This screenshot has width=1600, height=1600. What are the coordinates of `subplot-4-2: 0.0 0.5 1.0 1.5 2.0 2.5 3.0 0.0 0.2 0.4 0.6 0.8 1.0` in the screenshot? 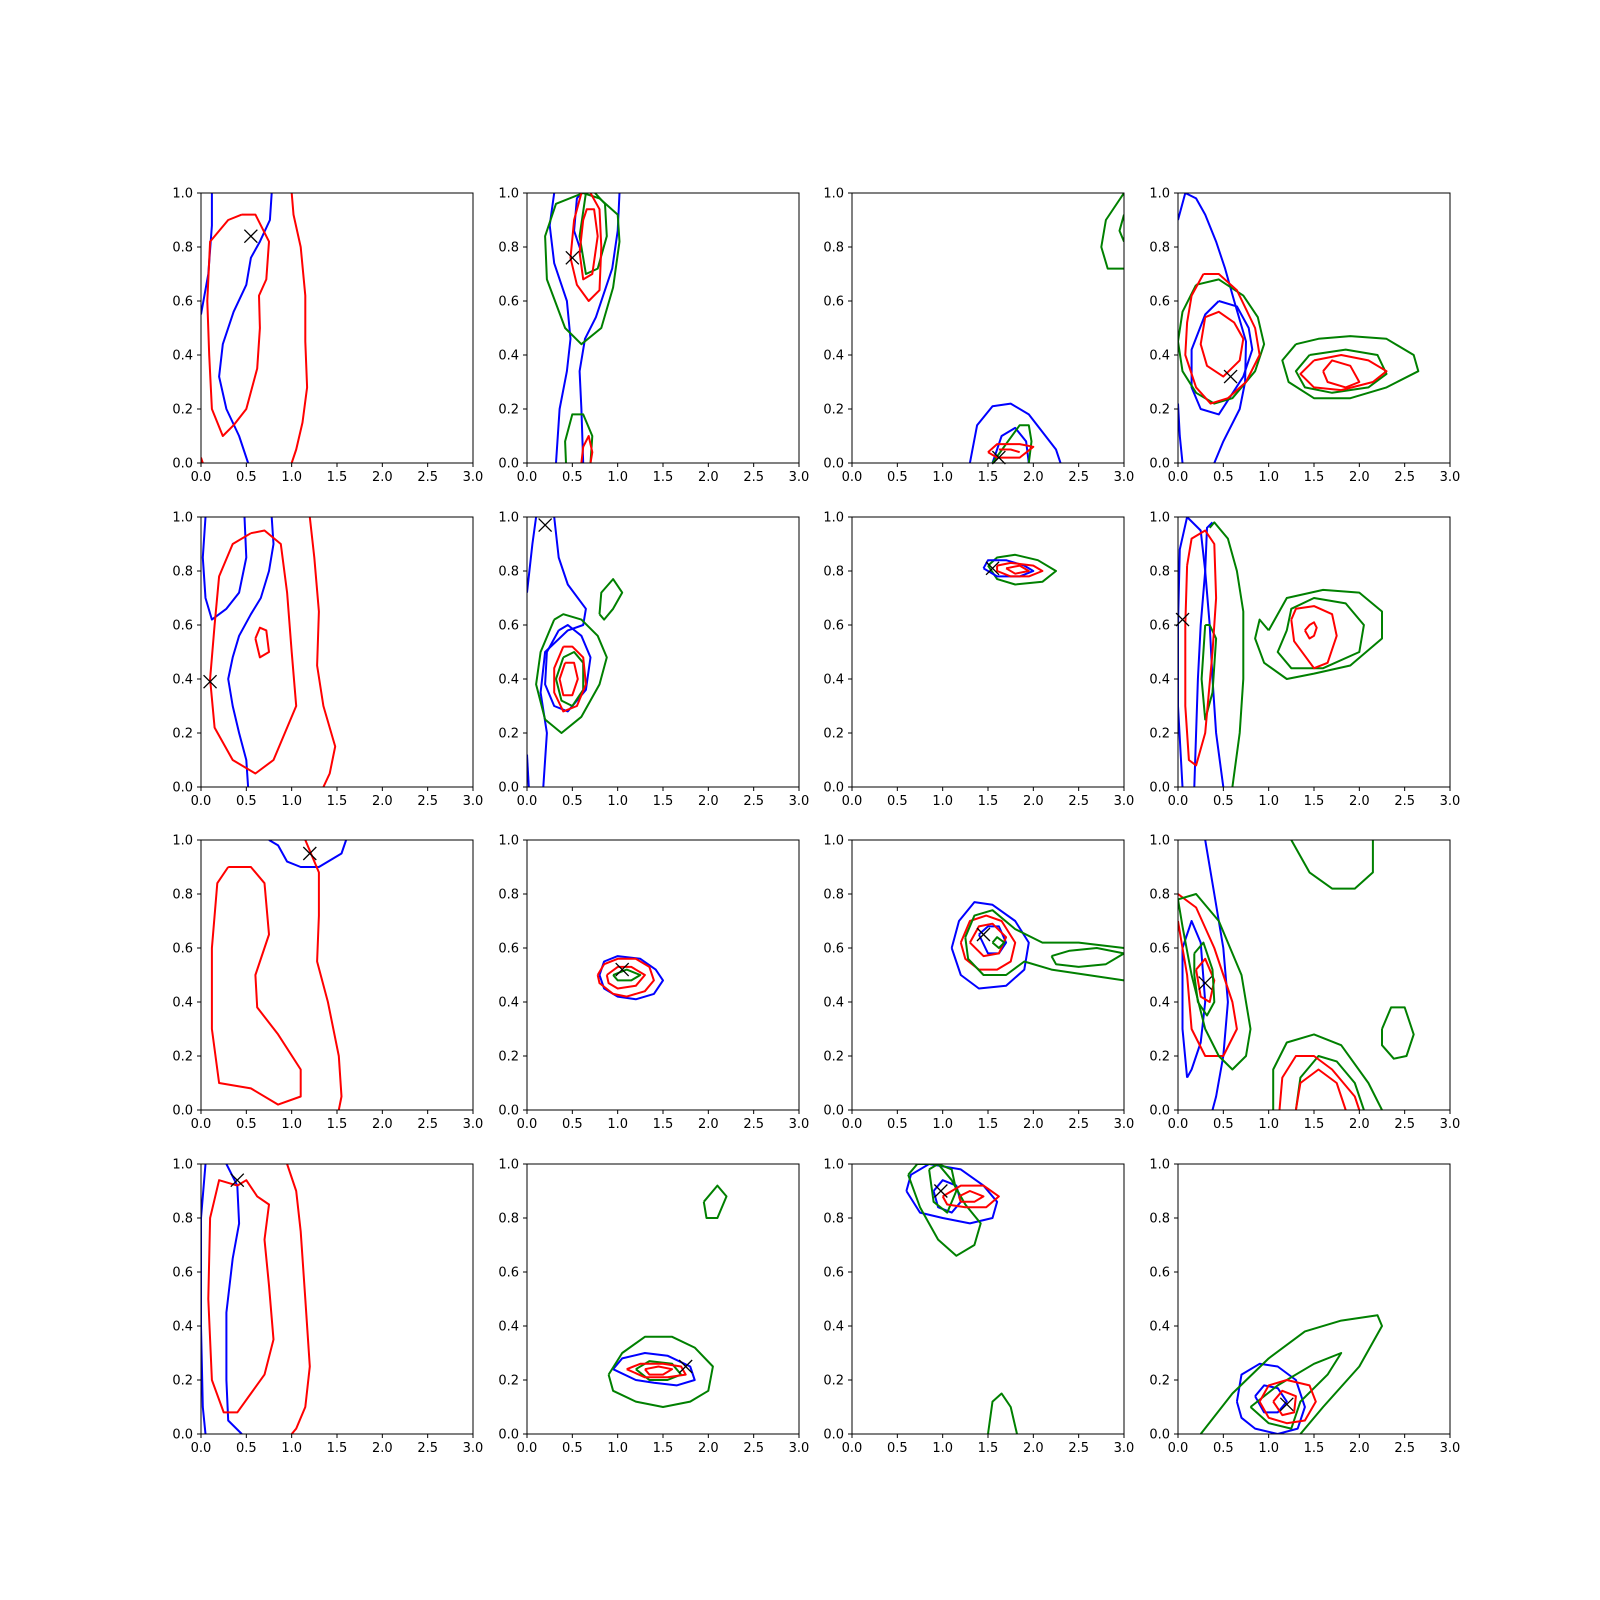 It's located at (653, 1307).